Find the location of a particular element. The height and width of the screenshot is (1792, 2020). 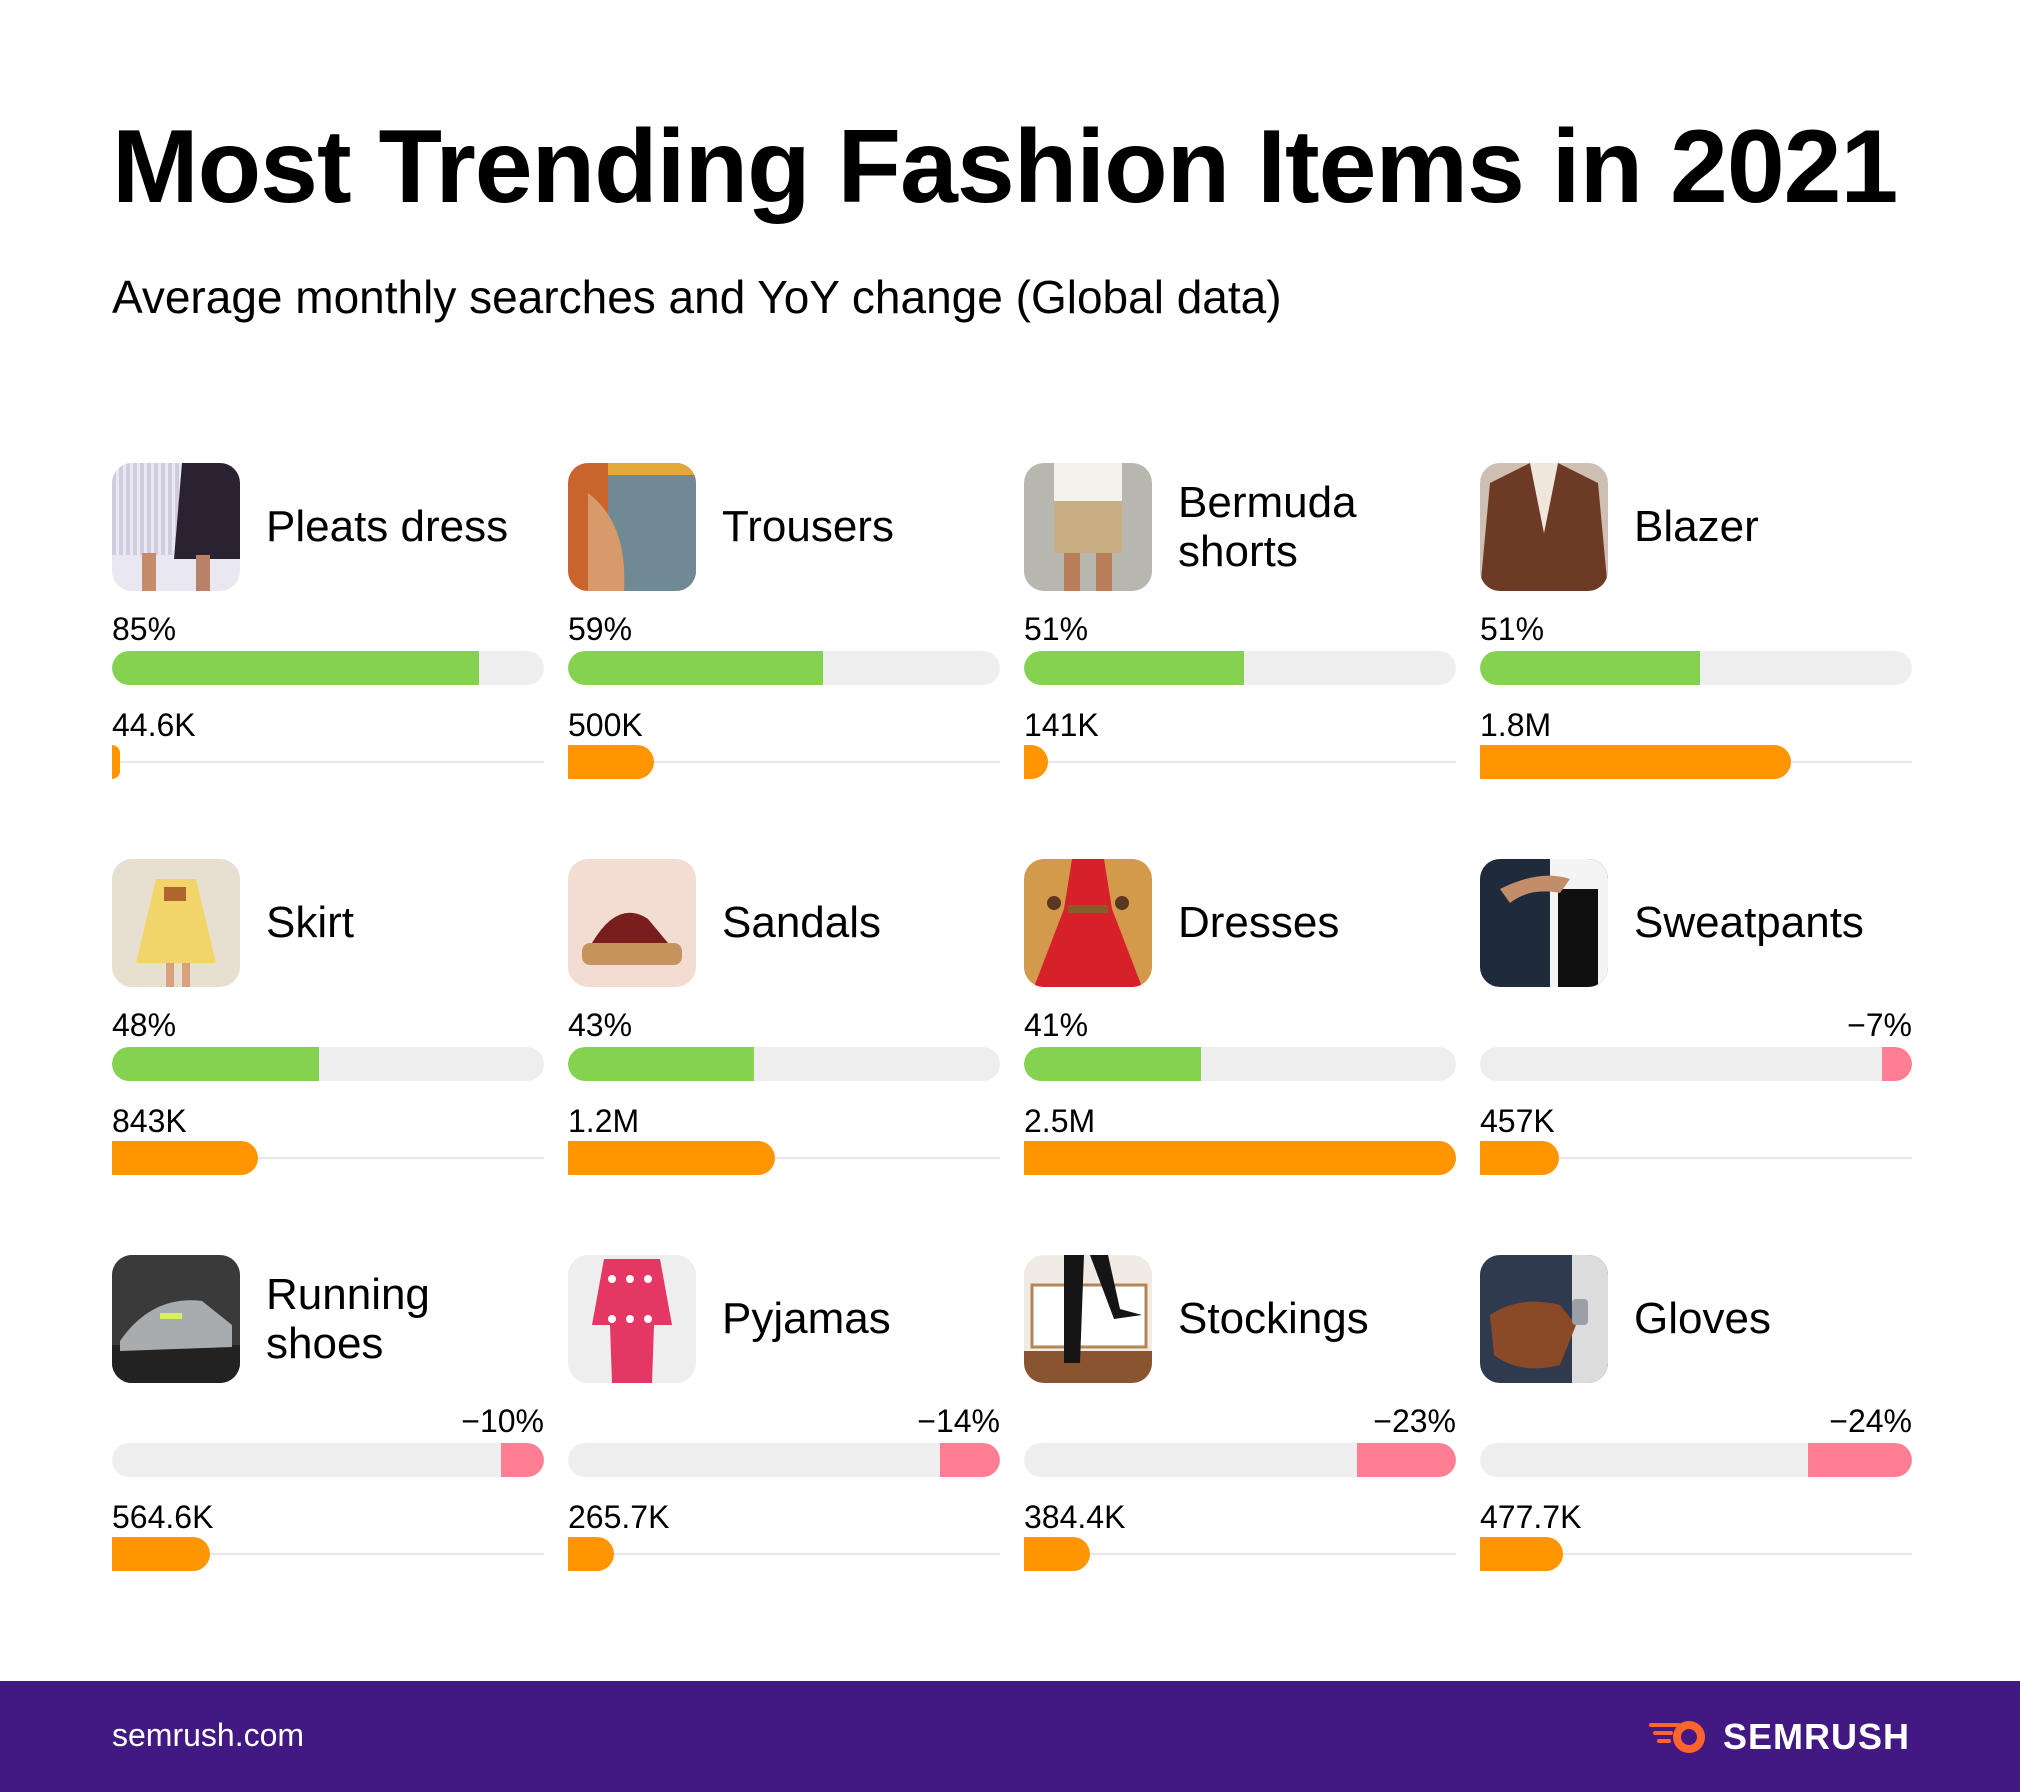

item-card: Stockings −23% 384.4K is located at coordinates (1240, 1425).